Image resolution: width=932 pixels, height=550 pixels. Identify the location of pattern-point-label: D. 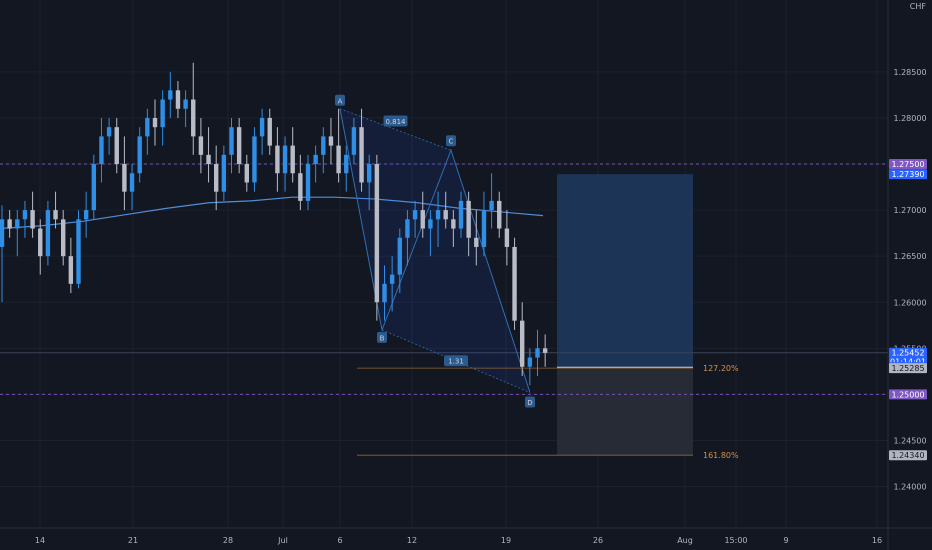
(529, 403).